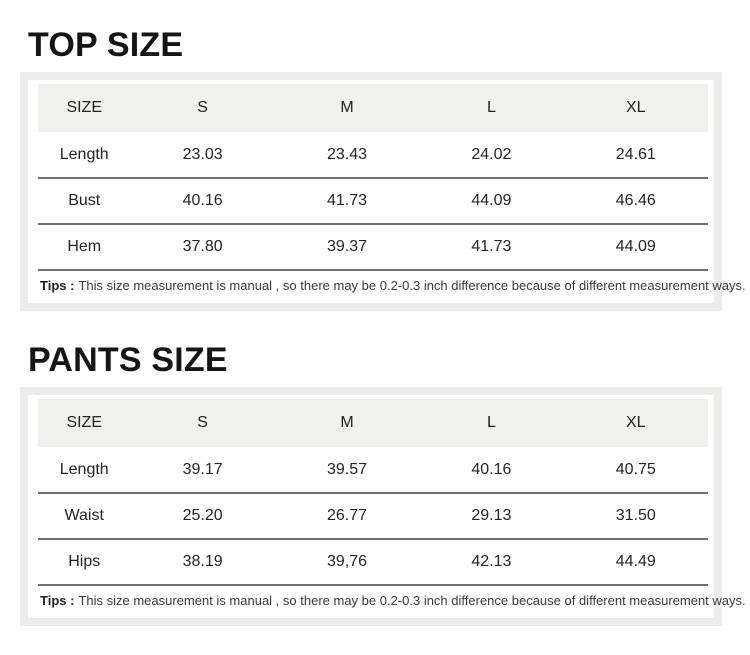 This screenshot has width=750, height=655. I want to click on size-value-cell: 23.03, so click(202, 155).